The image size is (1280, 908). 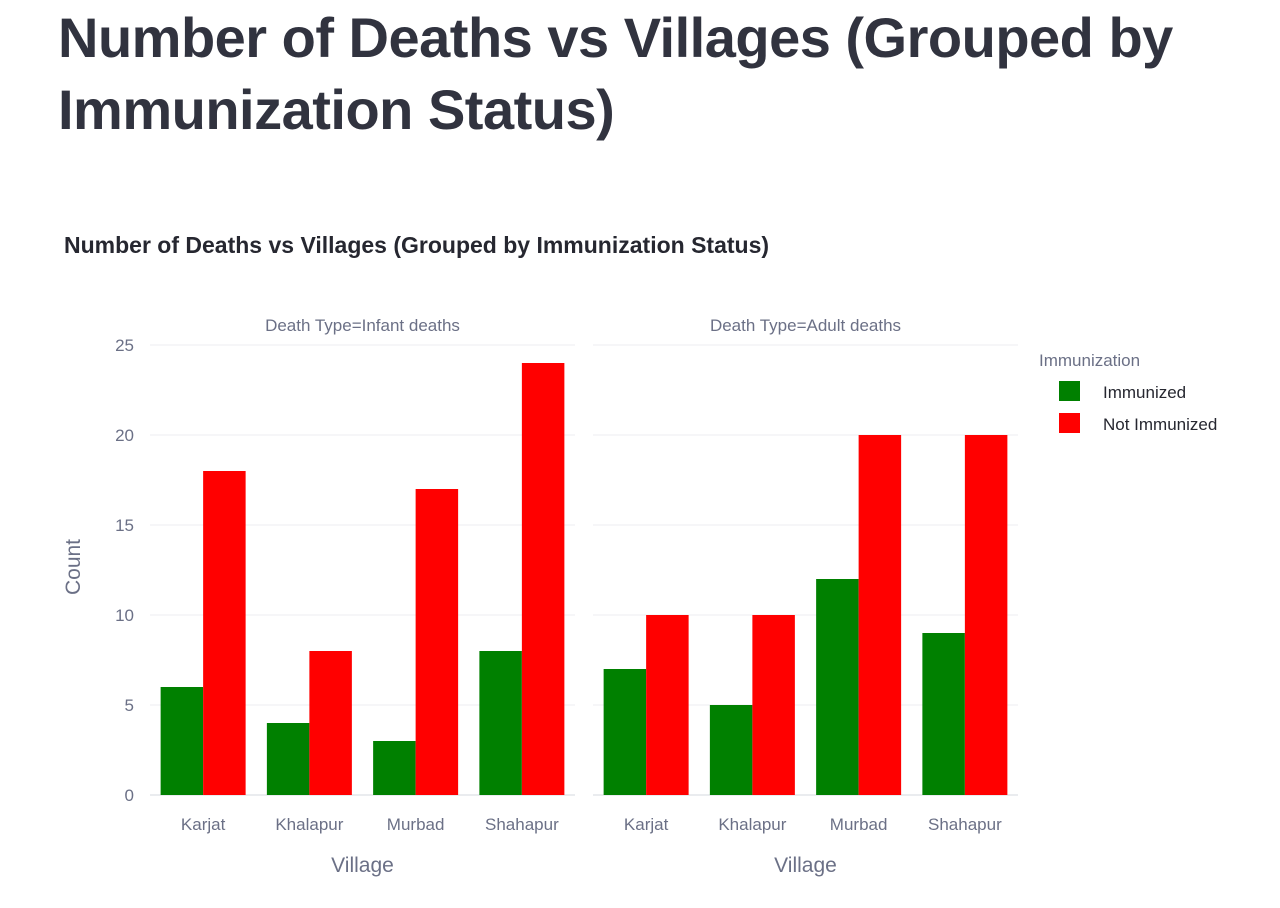 I want to click on facet-title: Death Type=Adult deaths, so click(x=805, y=325).